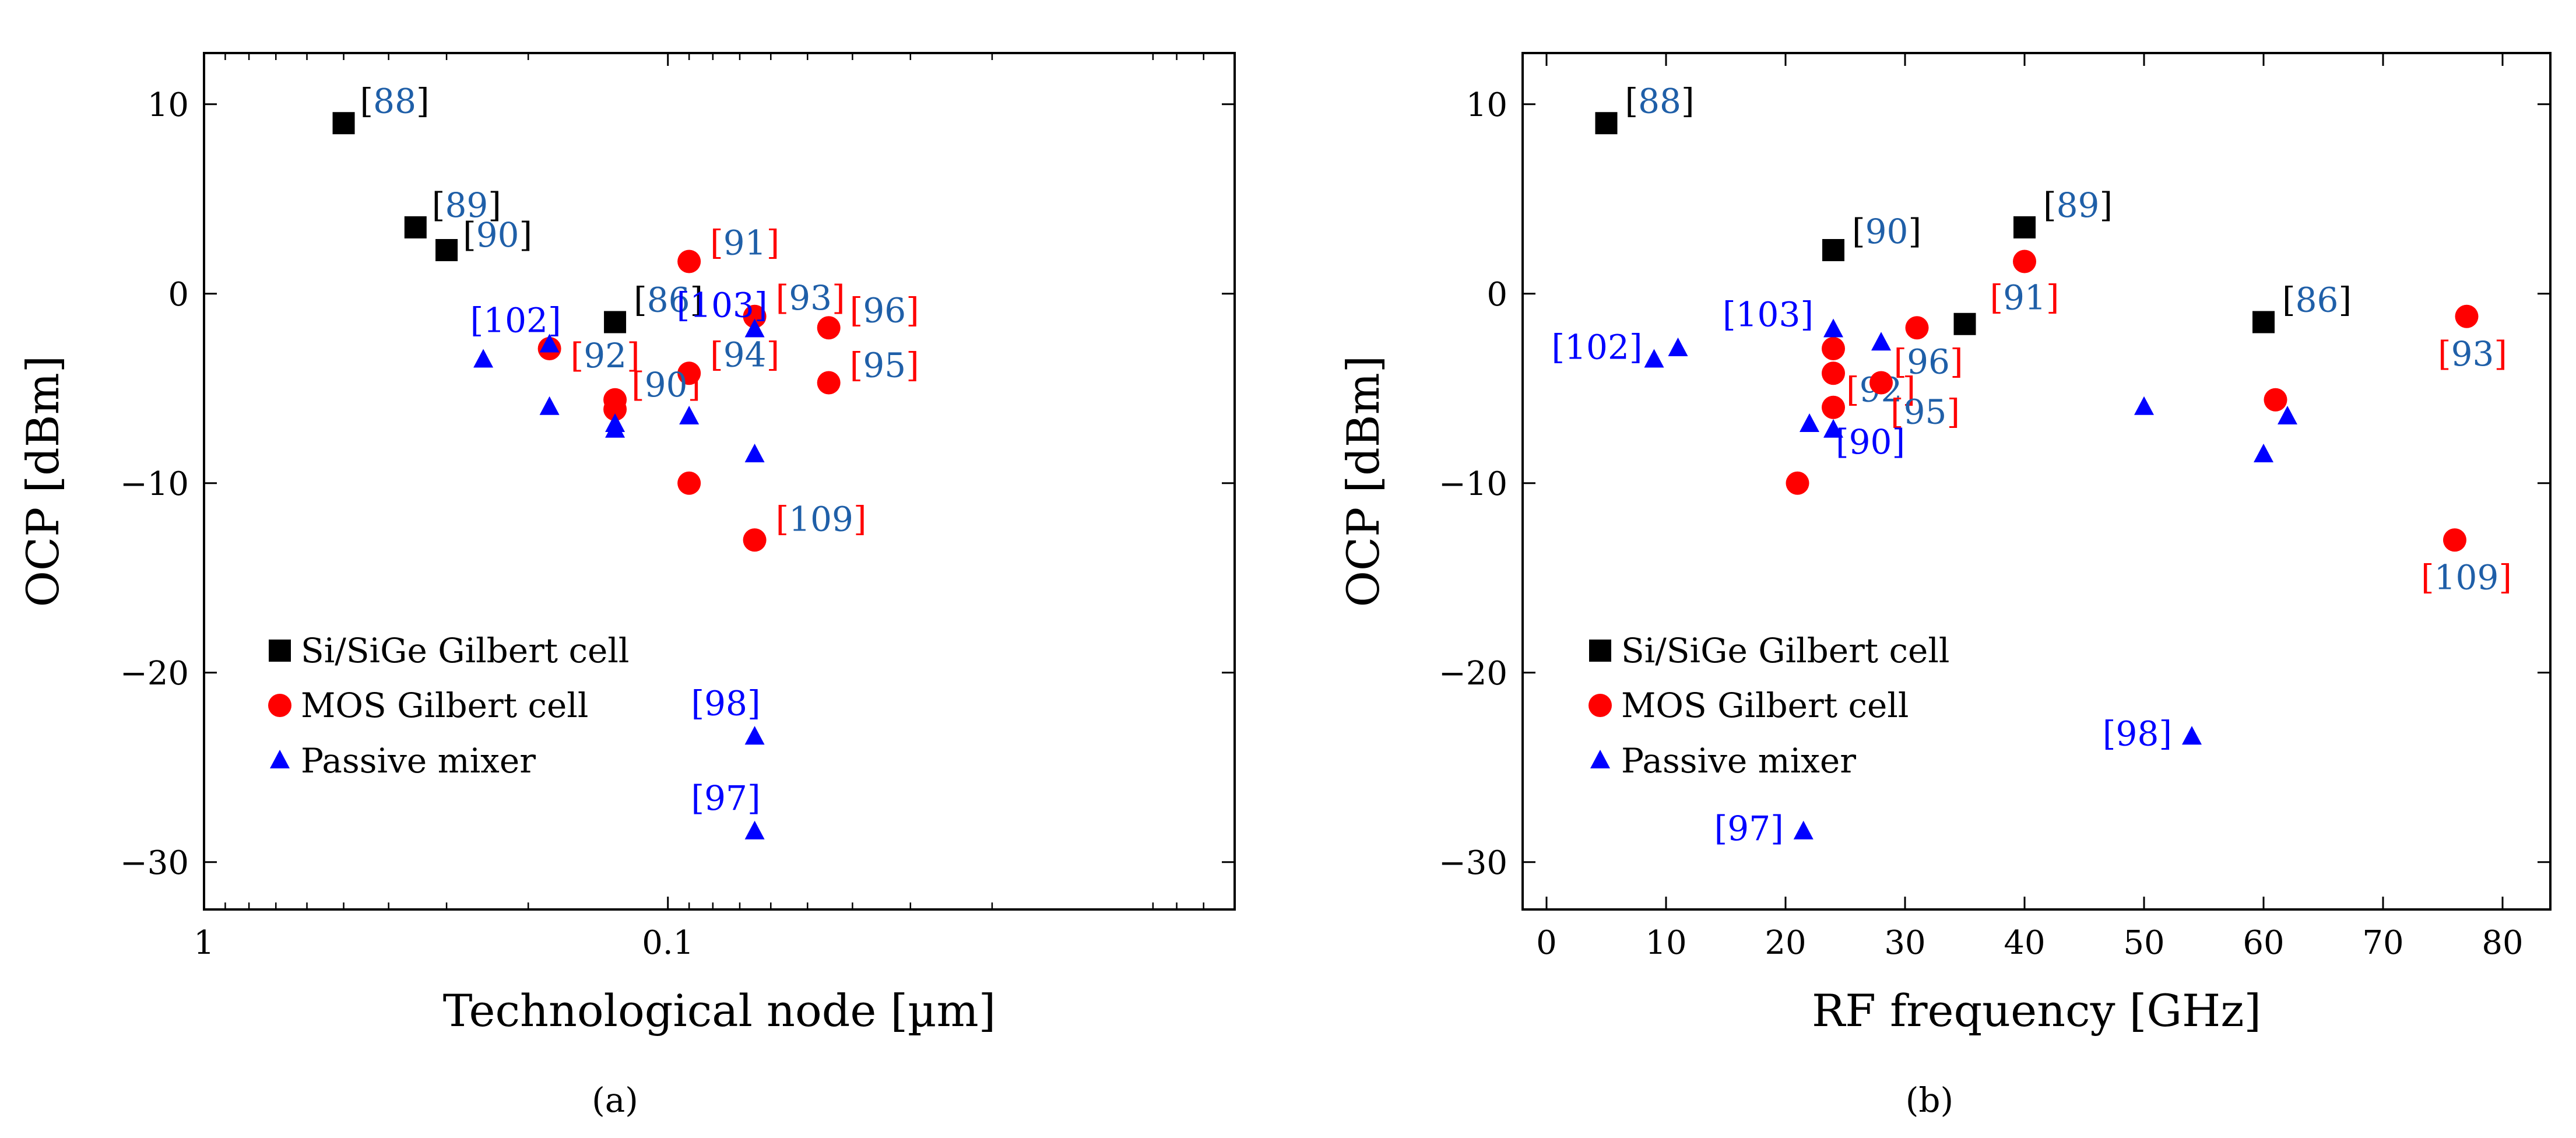 The image size is (2576, 1138). What do you see at coordinates (2024, 298) in the screenshot?
I see `citation-label: [91]` at bounding box center [2024, 298].